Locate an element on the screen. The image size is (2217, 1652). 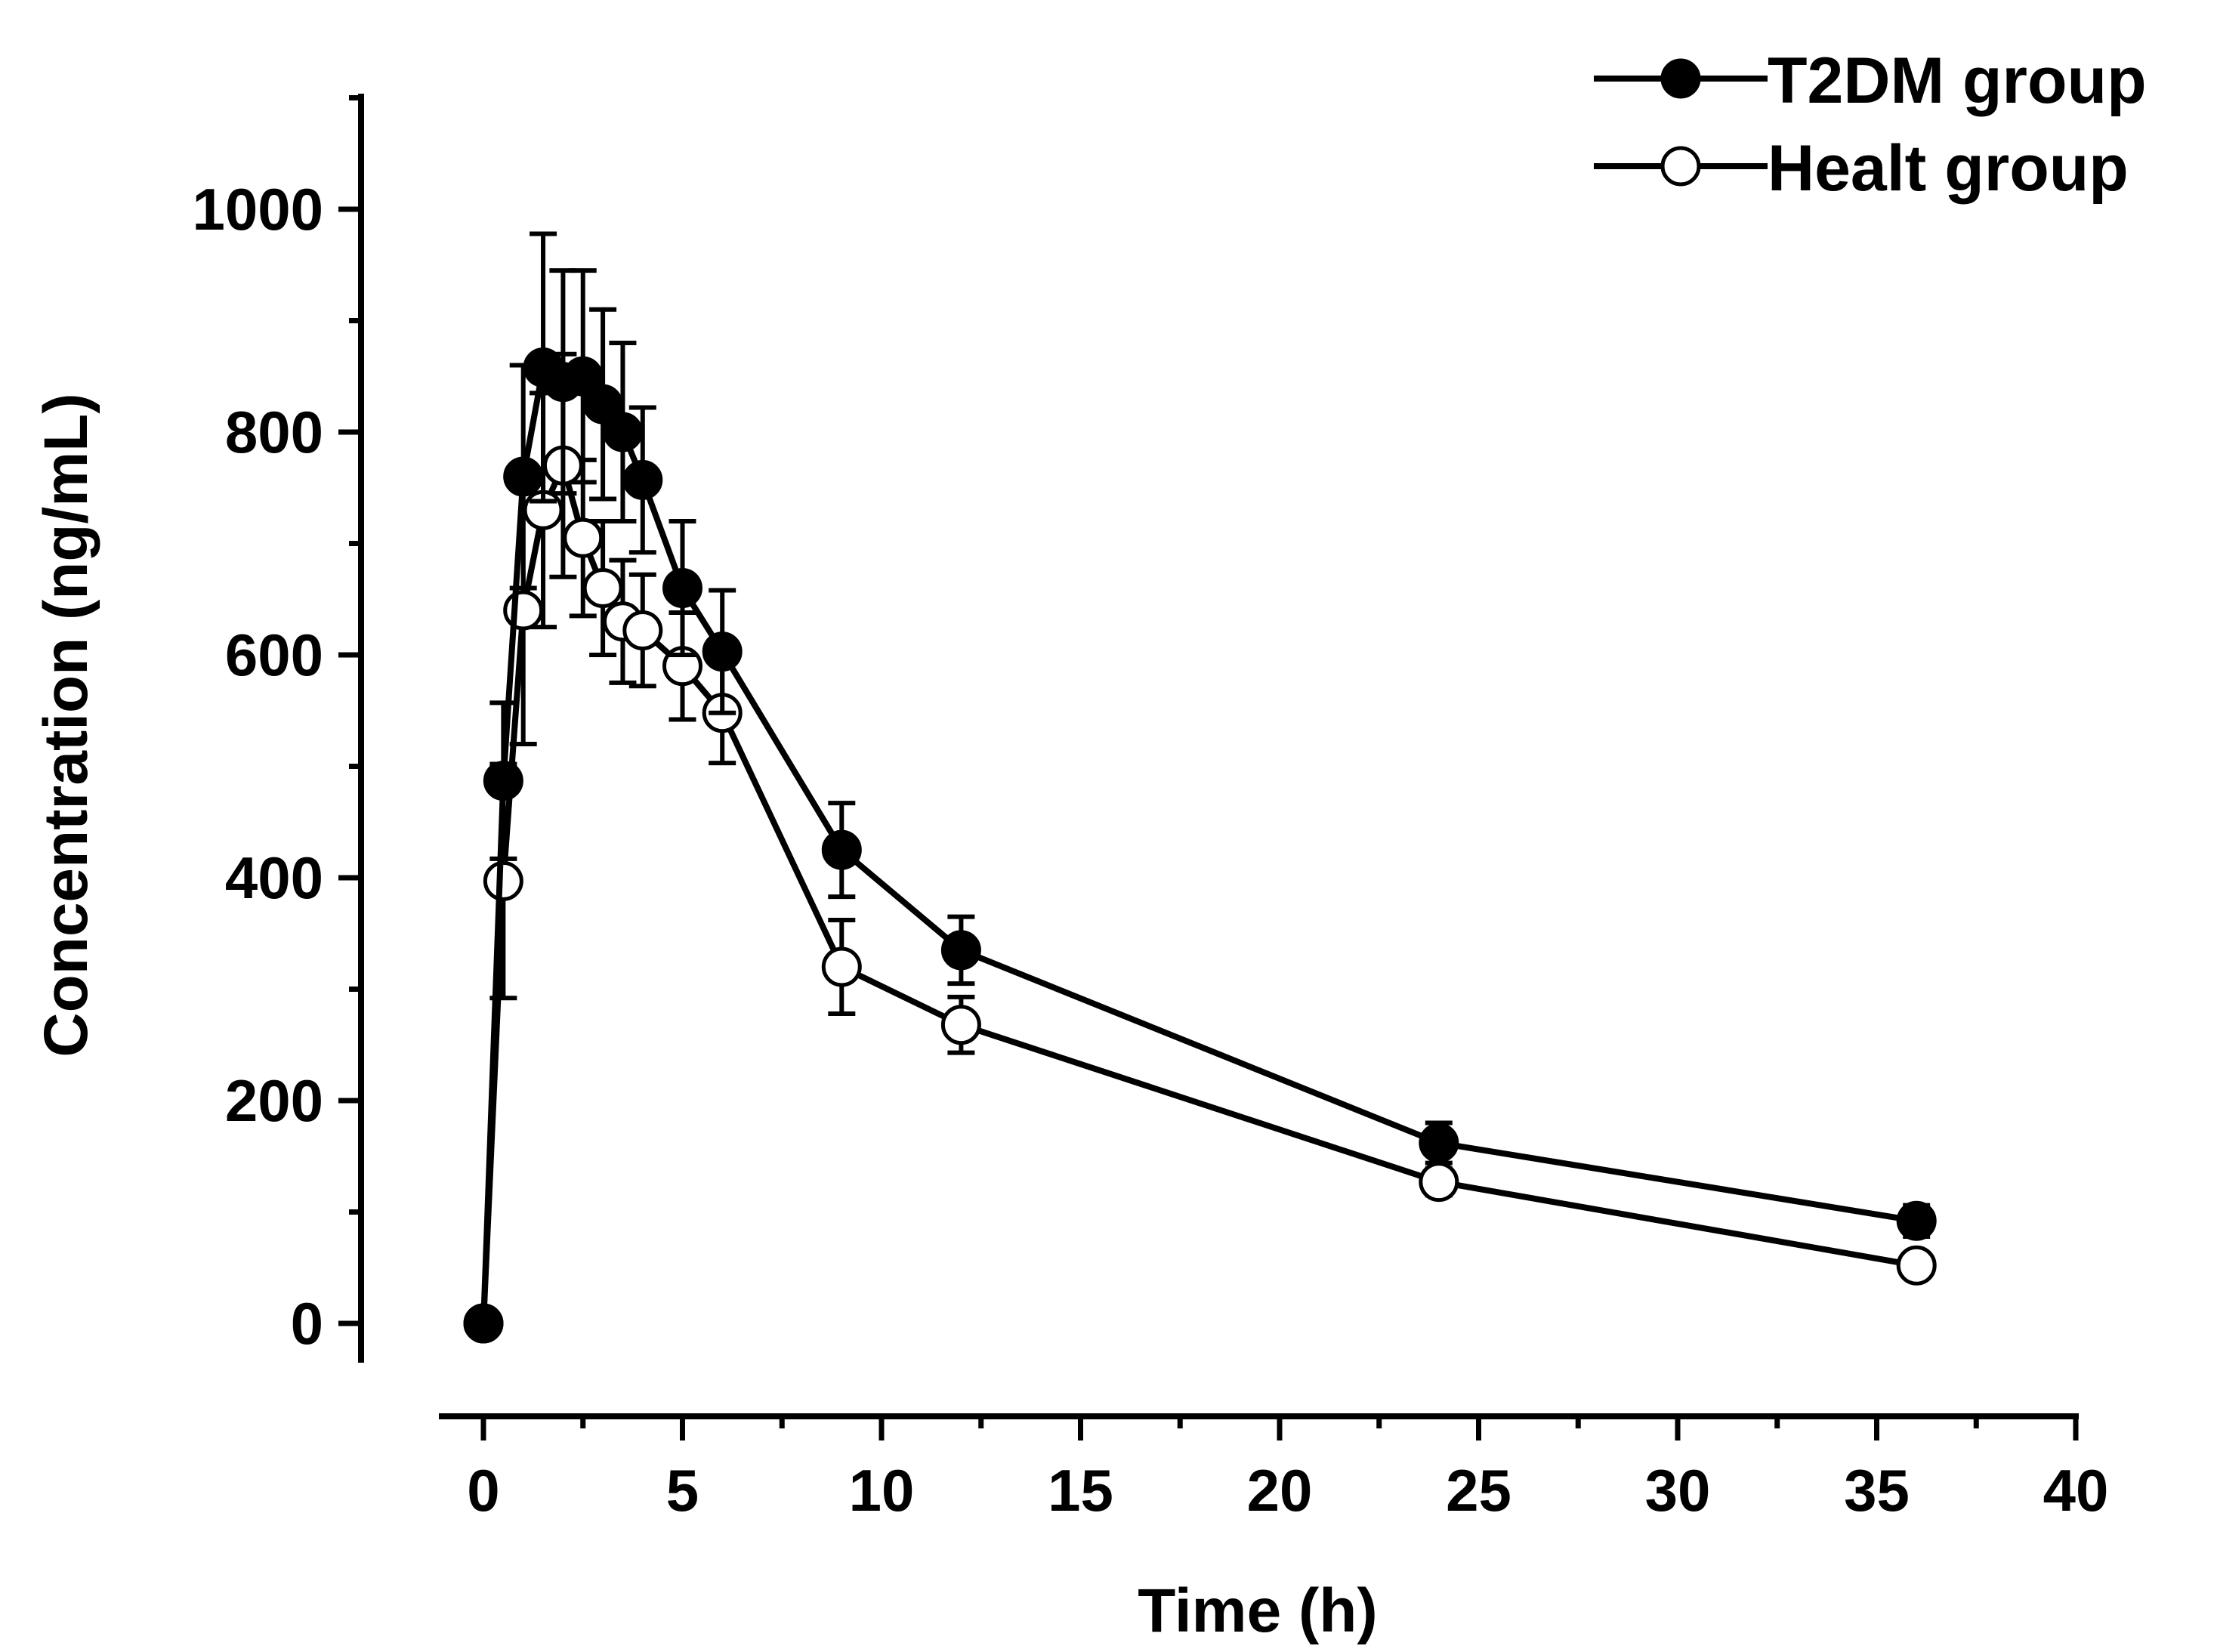
x-tick-label: 5 is located at coordinates (682, 1490).